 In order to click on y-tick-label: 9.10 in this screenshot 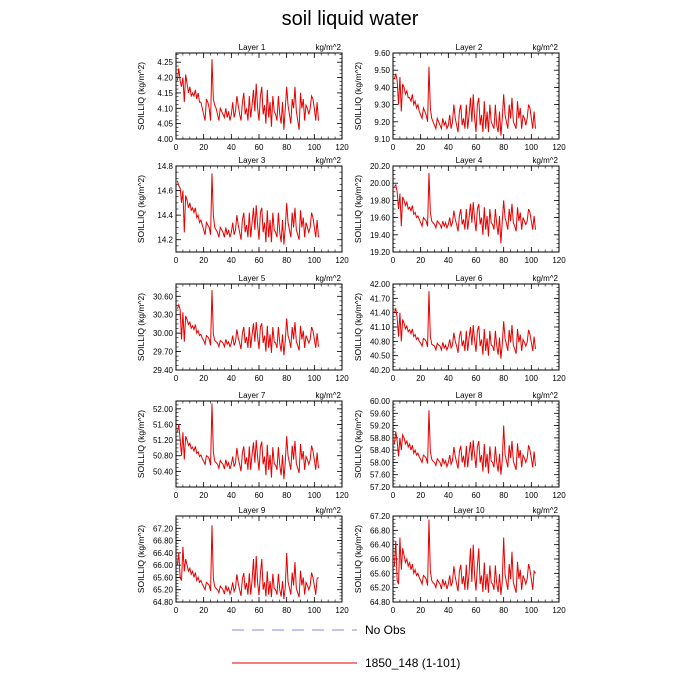, I will do `click(382, 139)`.